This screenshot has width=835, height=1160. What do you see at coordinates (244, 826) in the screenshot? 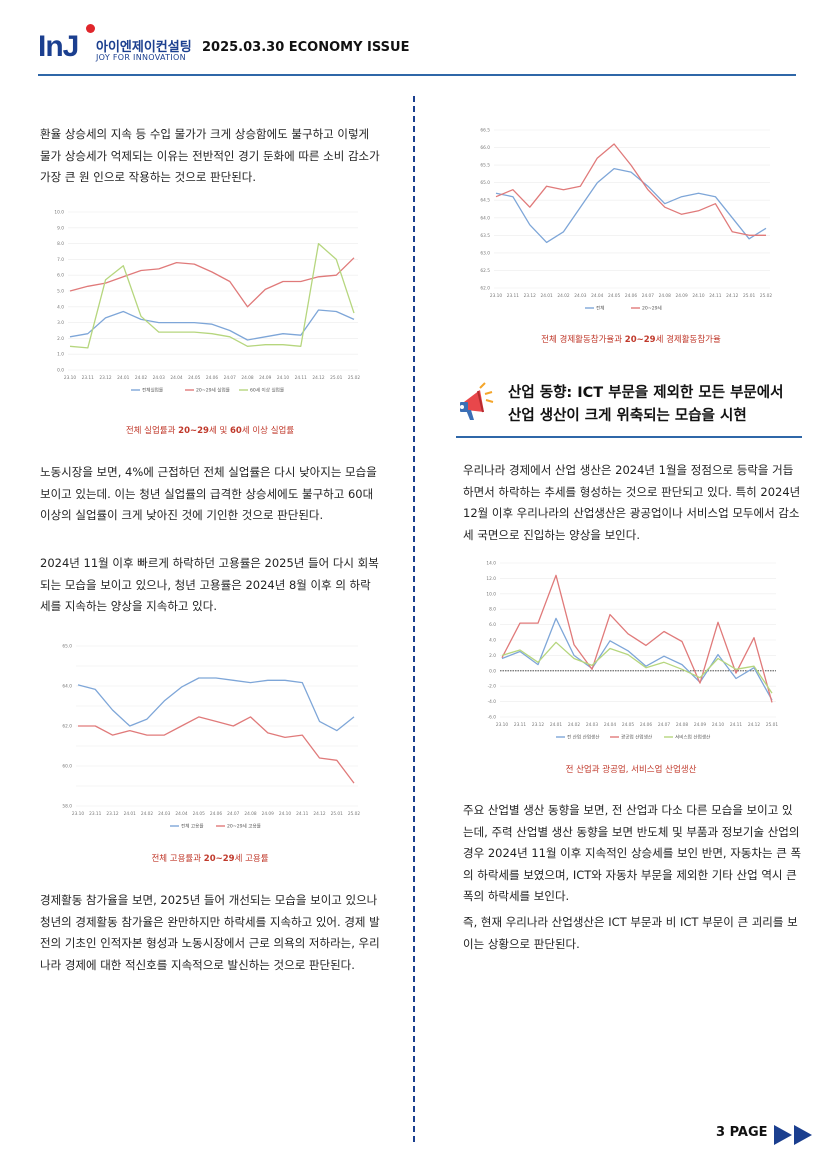
I see `legend-label: 20~29세 고용률` at bounding box center [244, 826].